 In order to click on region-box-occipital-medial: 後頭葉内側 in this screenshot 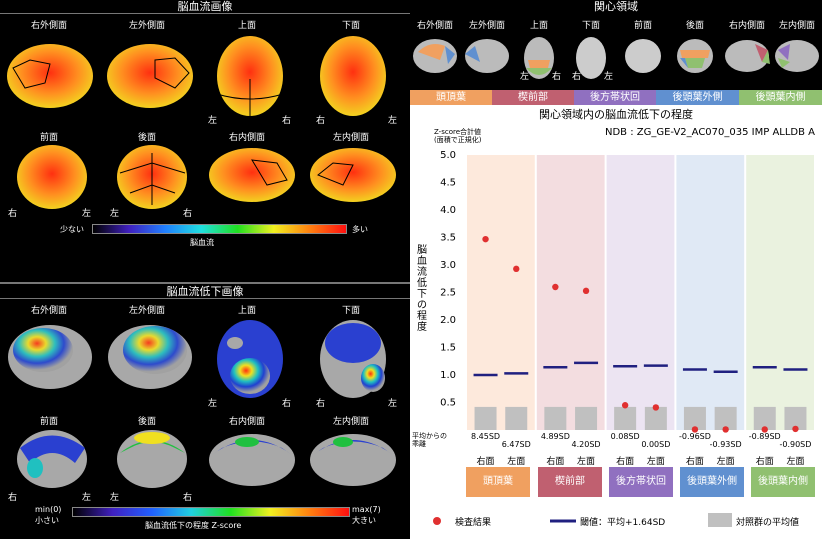, I will do `click(783, 482)`.